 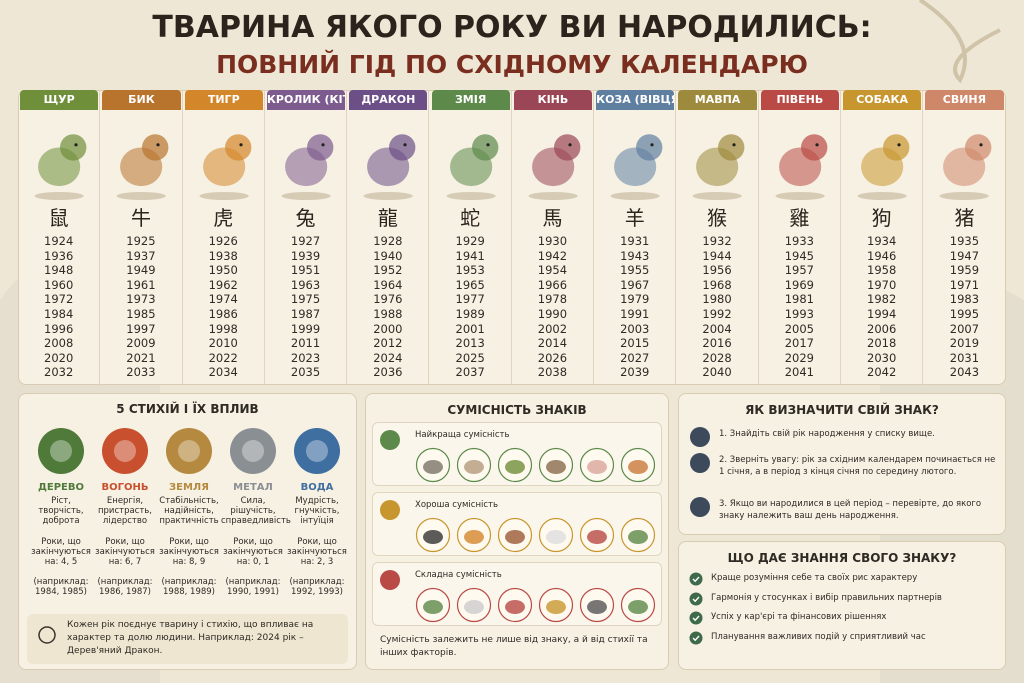 What do you see at coordinates (61, 587) in the screenshot?
I see `element-example: (наприклад: 1984, 1985)` at bounding box center [61, 587].